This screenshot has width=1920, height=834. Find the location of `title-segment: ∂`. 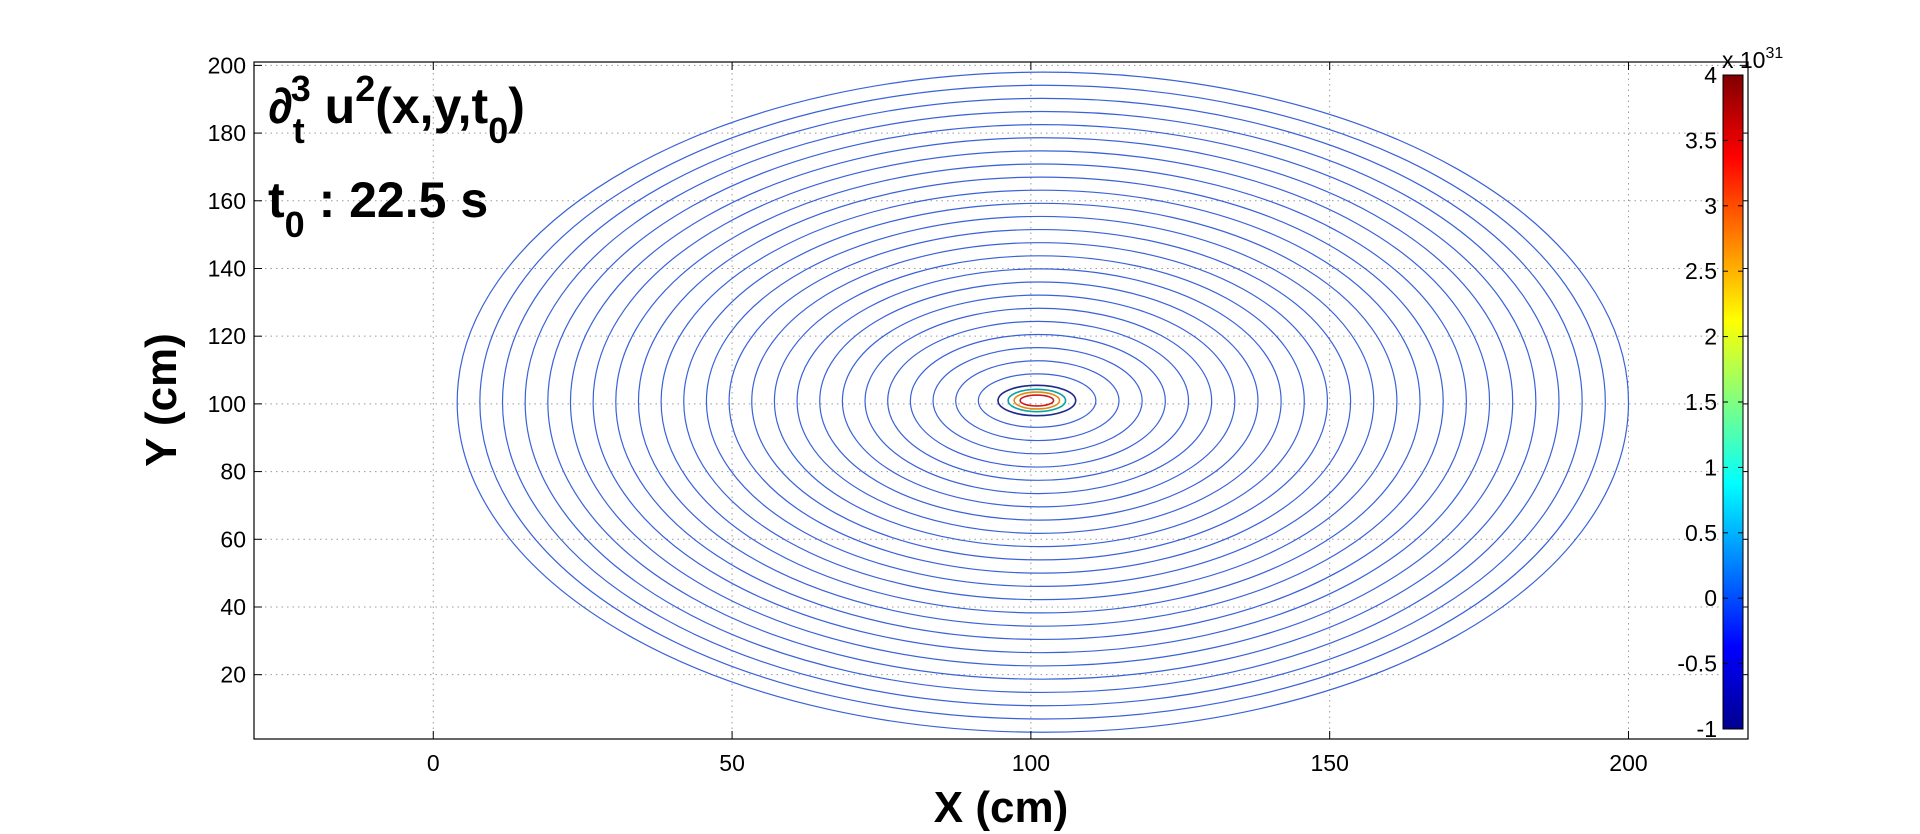

title-segment: ∂ is located at coordinates (280, 106).